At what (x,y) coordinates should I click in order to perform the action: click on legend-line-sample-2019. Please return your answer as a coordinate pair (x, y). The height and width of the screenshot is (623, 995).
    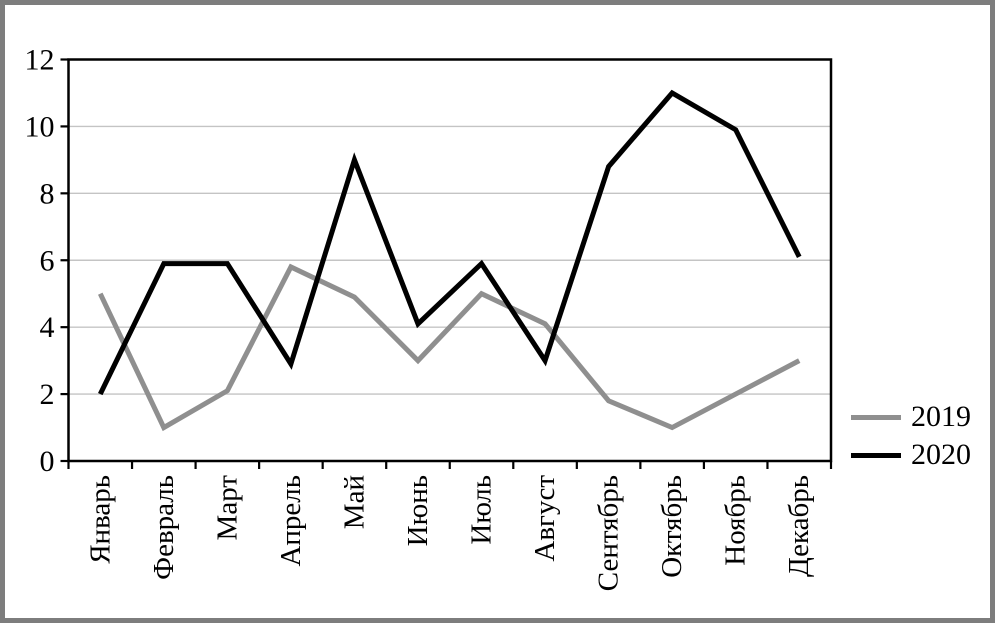
    Looking at the image, I should click on (876, 417).